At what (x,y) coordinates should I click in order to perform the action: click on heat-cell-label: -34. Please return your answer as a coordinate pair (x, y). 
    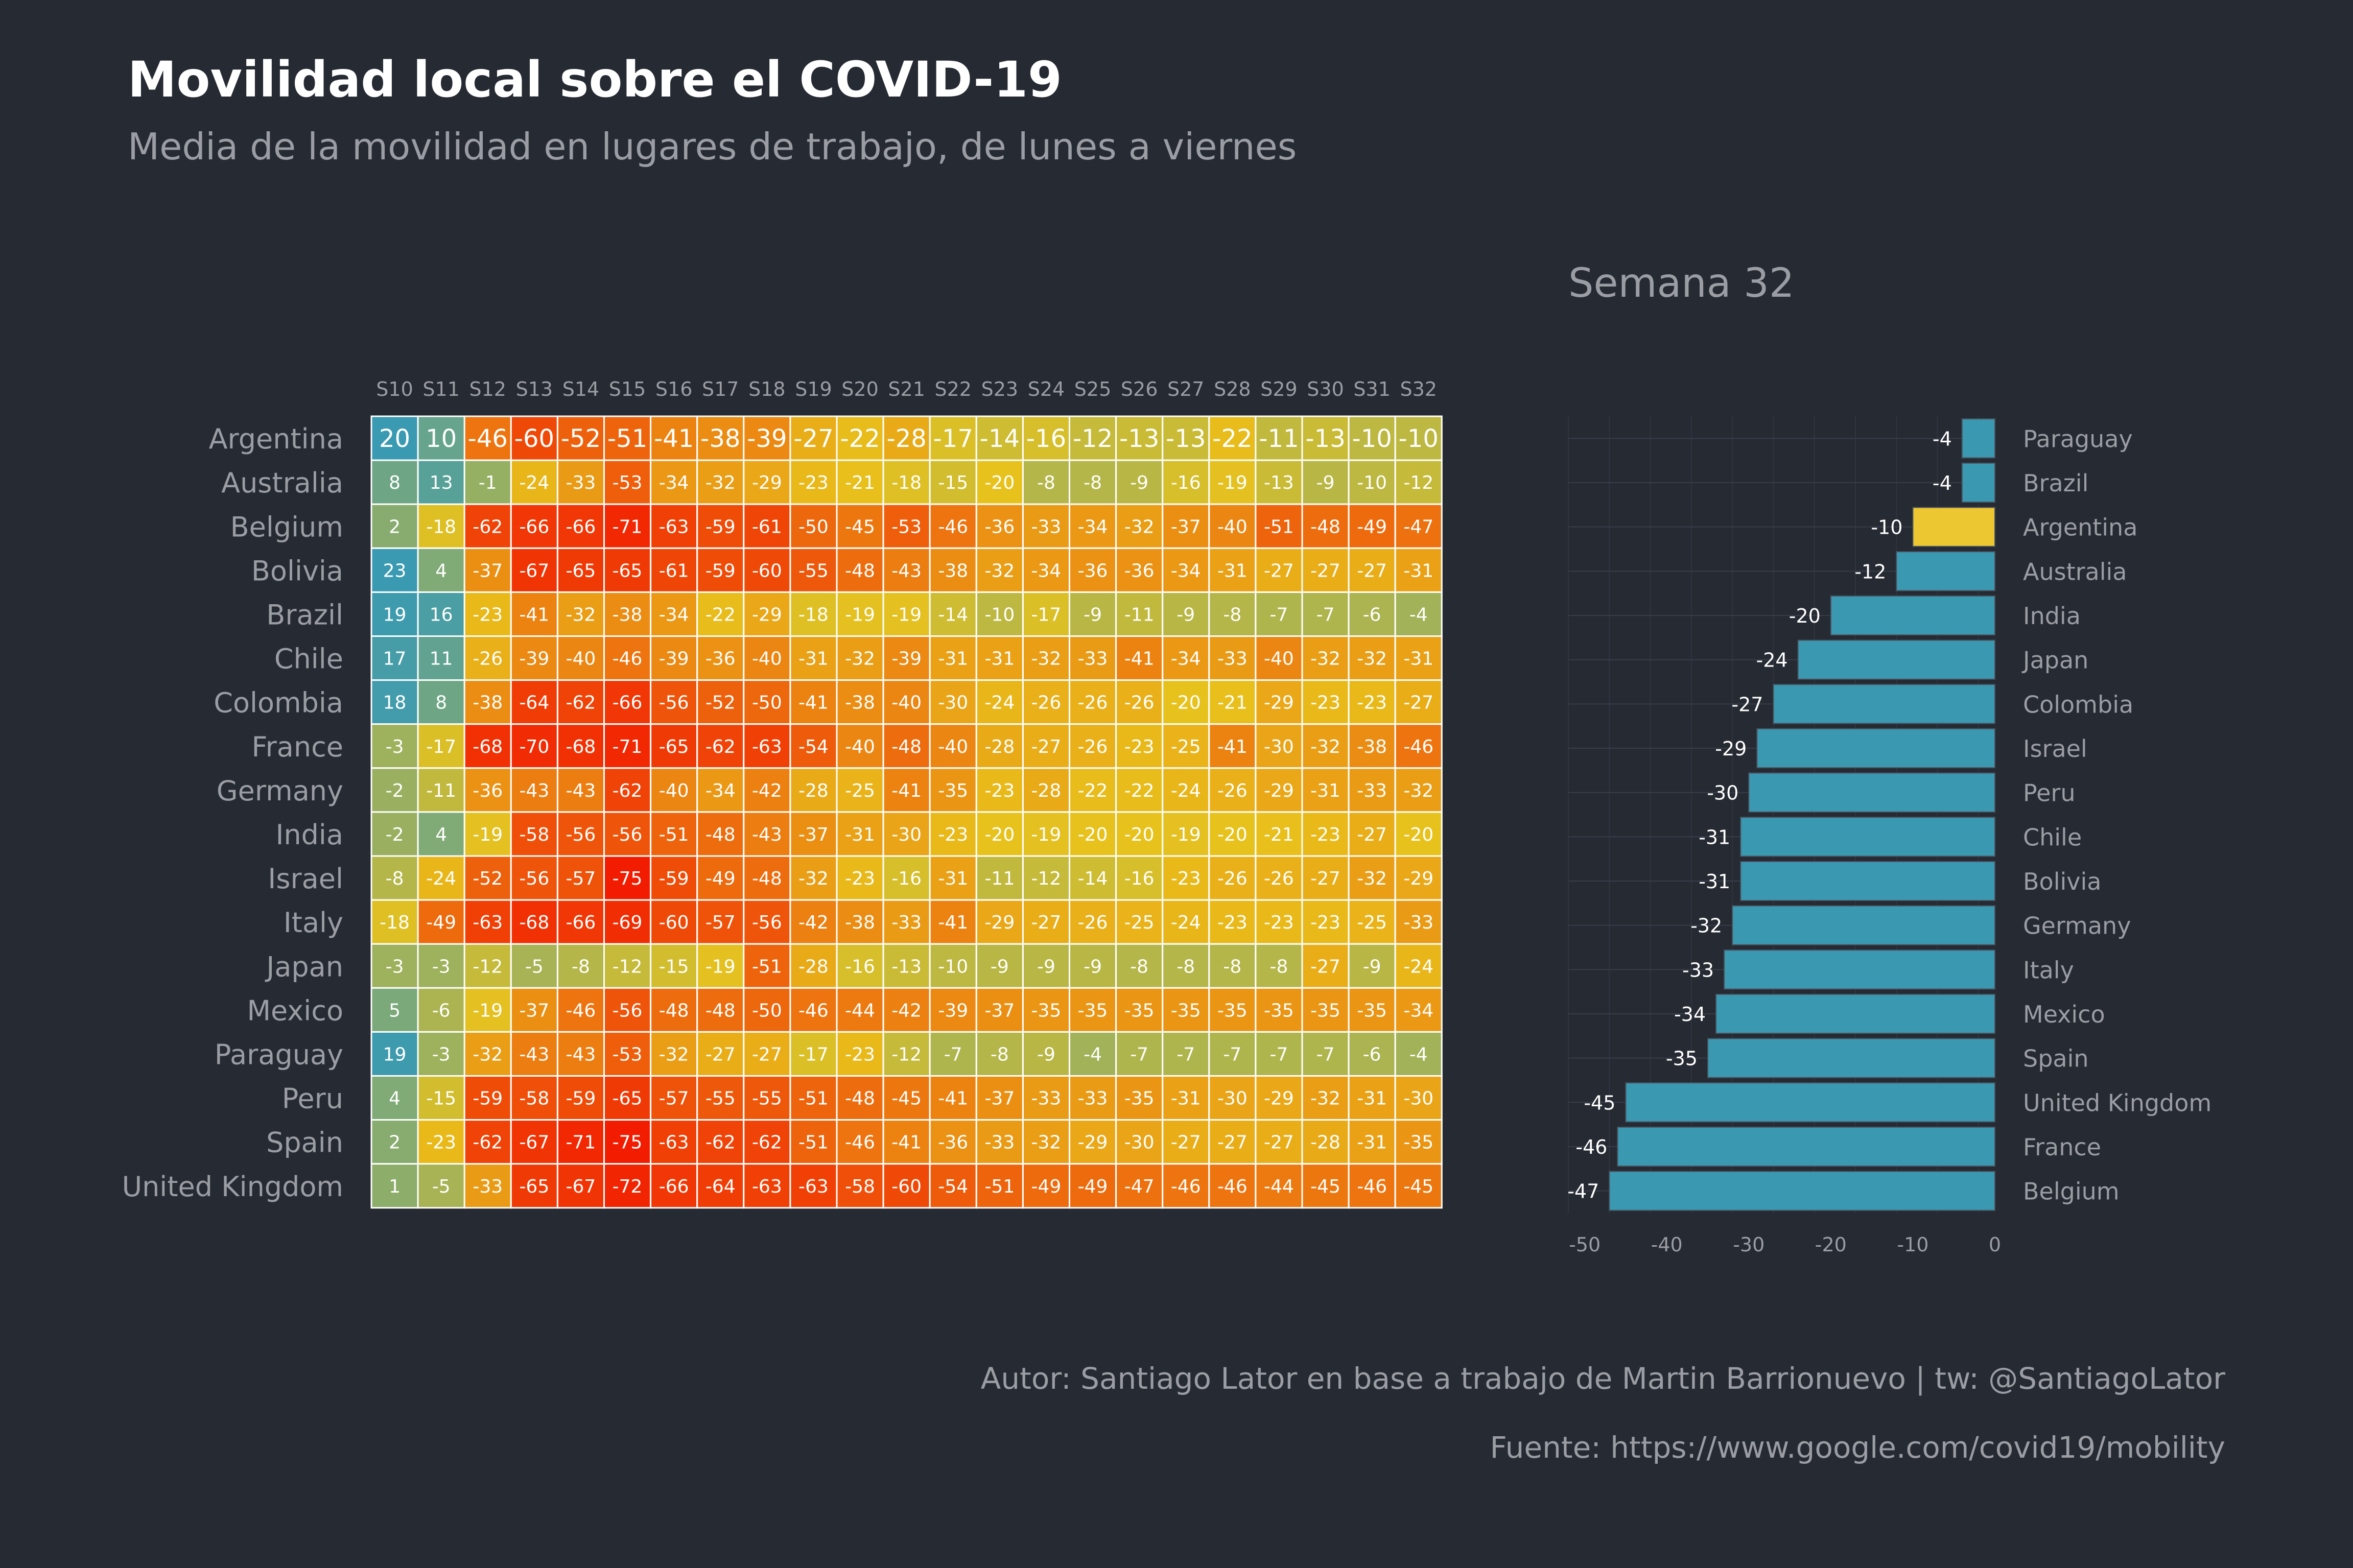
    Looking at the image, I should click on (1186, 570).